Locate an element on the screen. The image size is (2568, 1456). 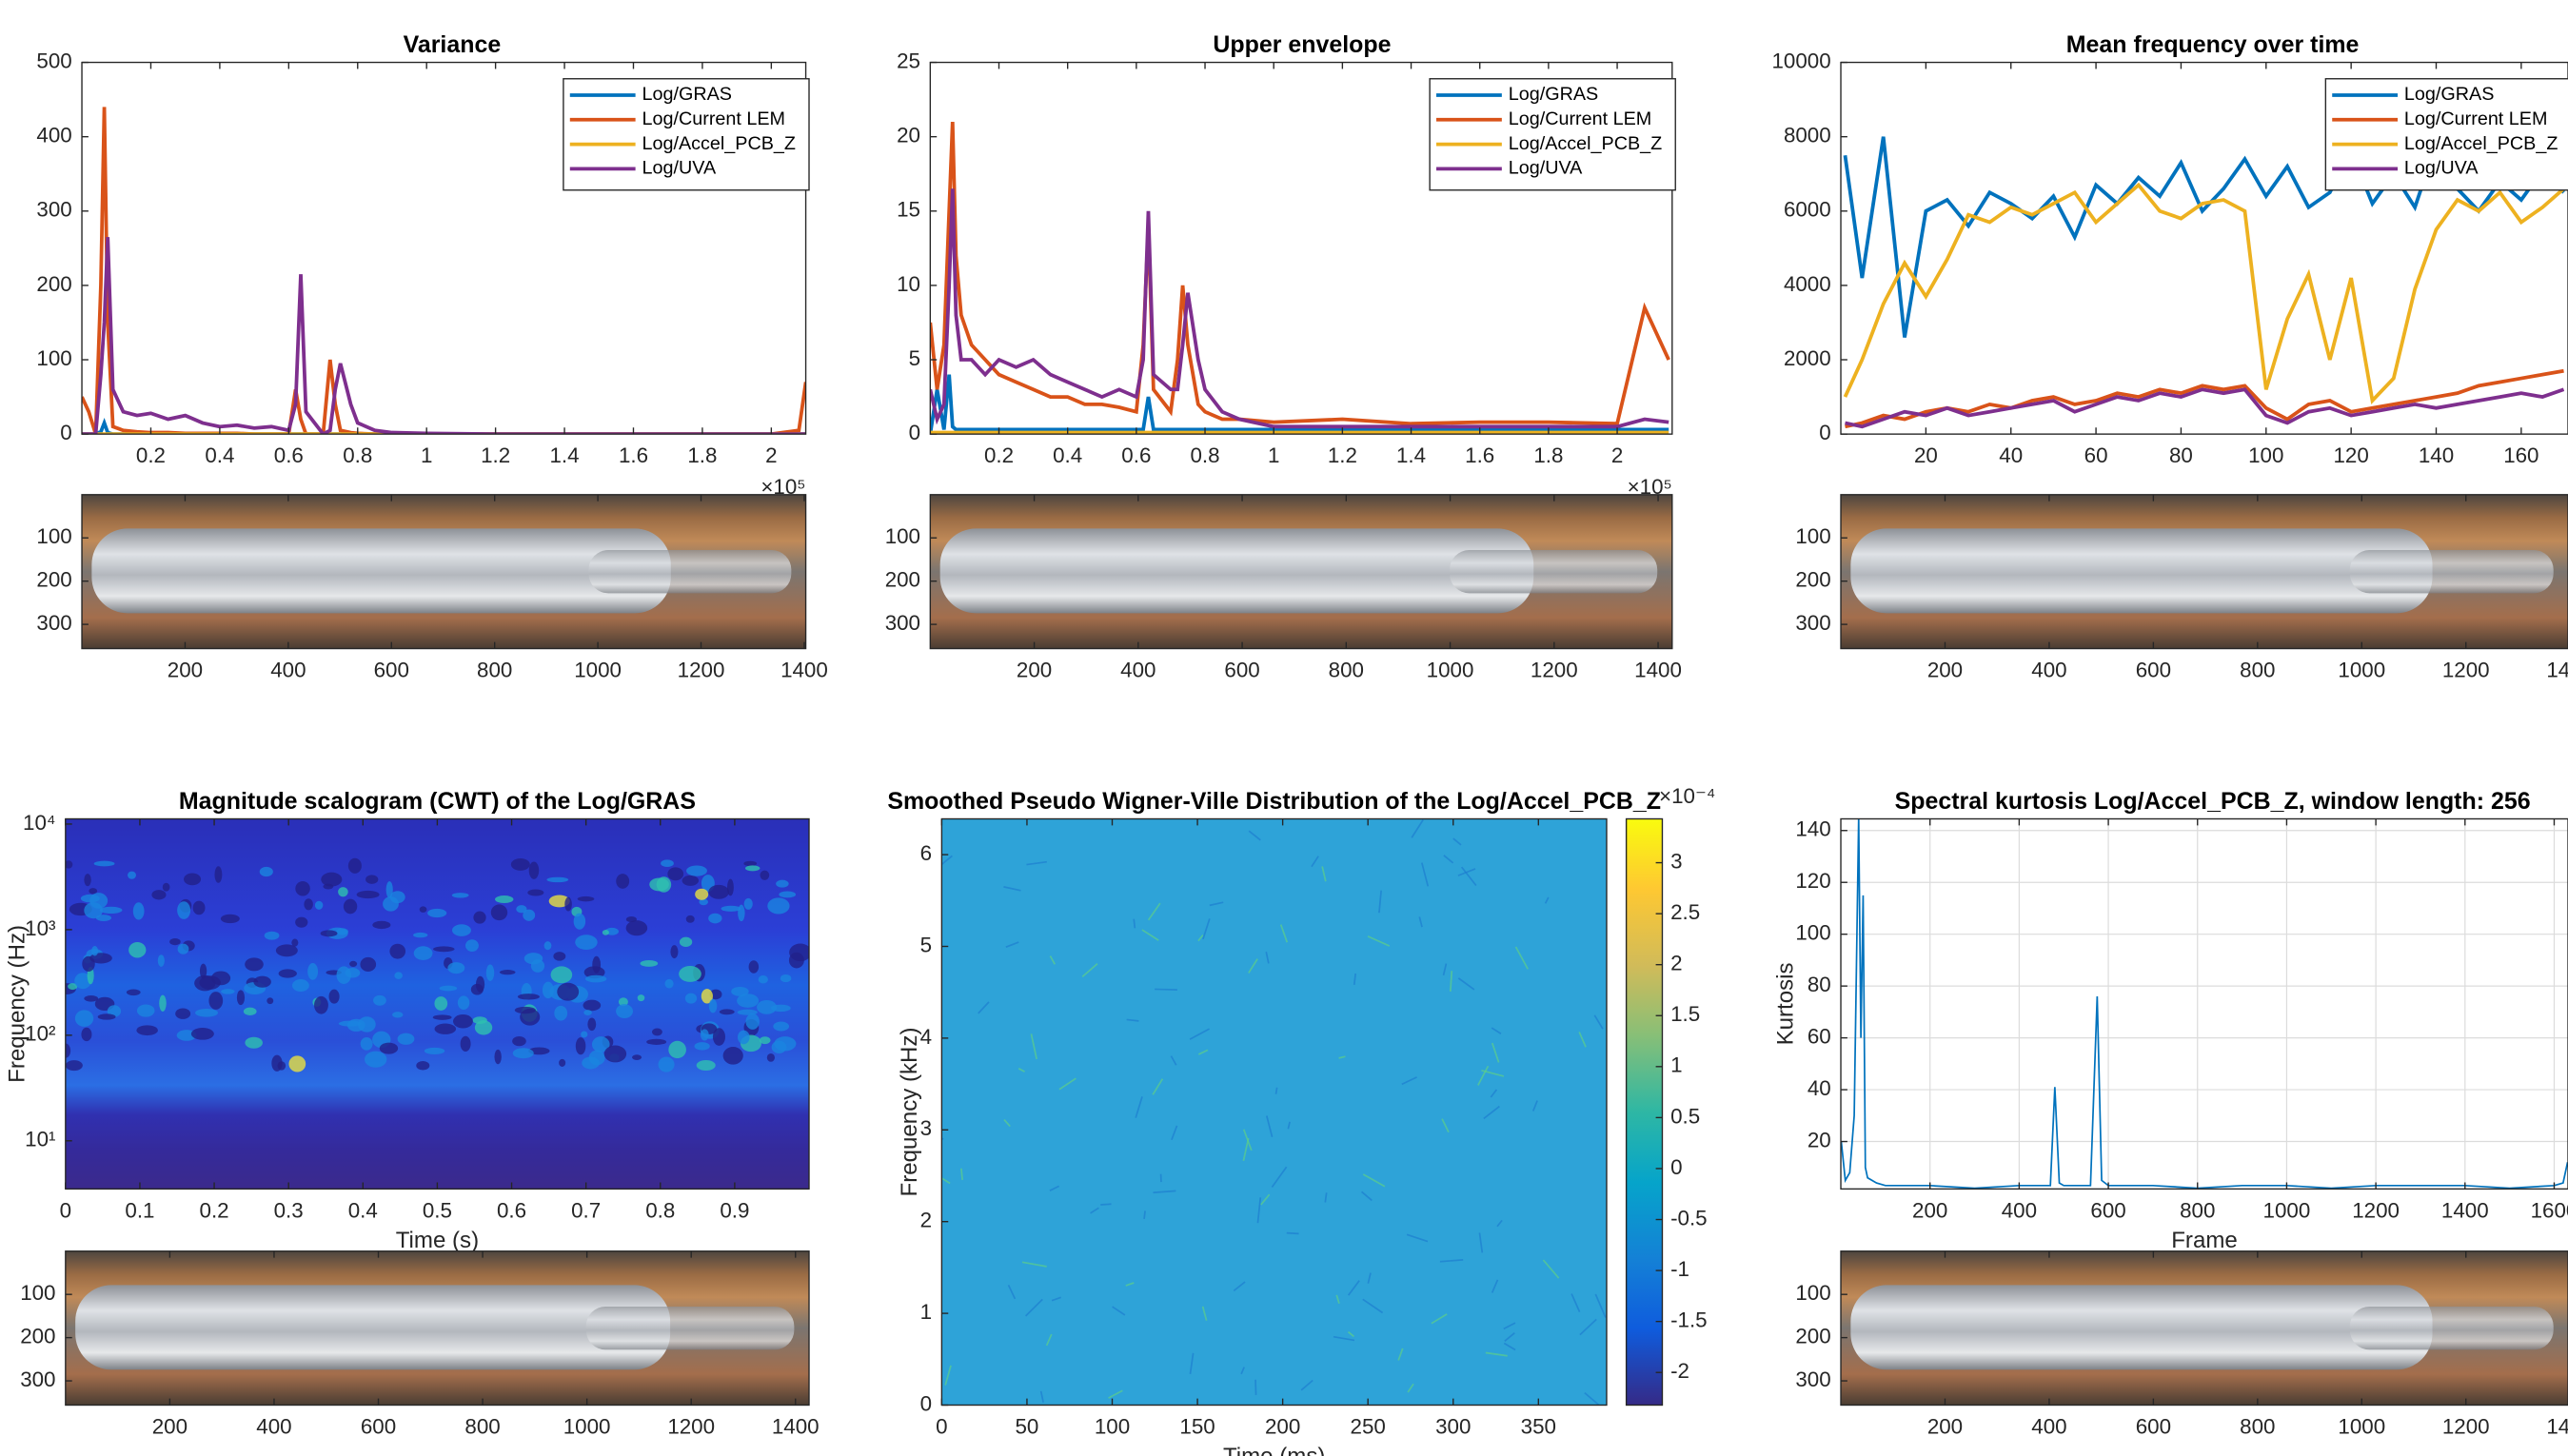
y-tick-label: 25 is located at coordinates (908, 60).